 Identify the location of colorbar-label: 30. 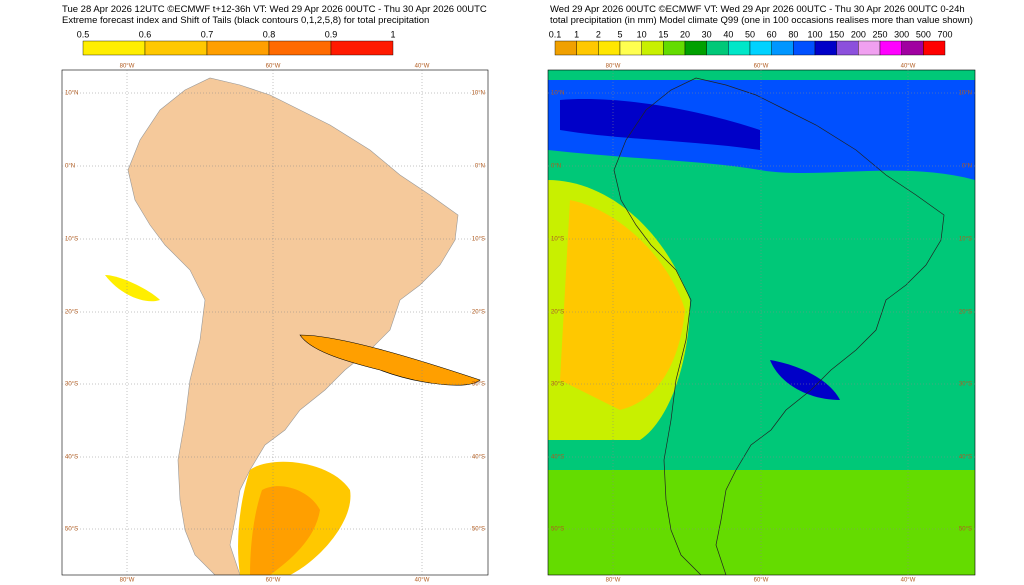
(707, 34).